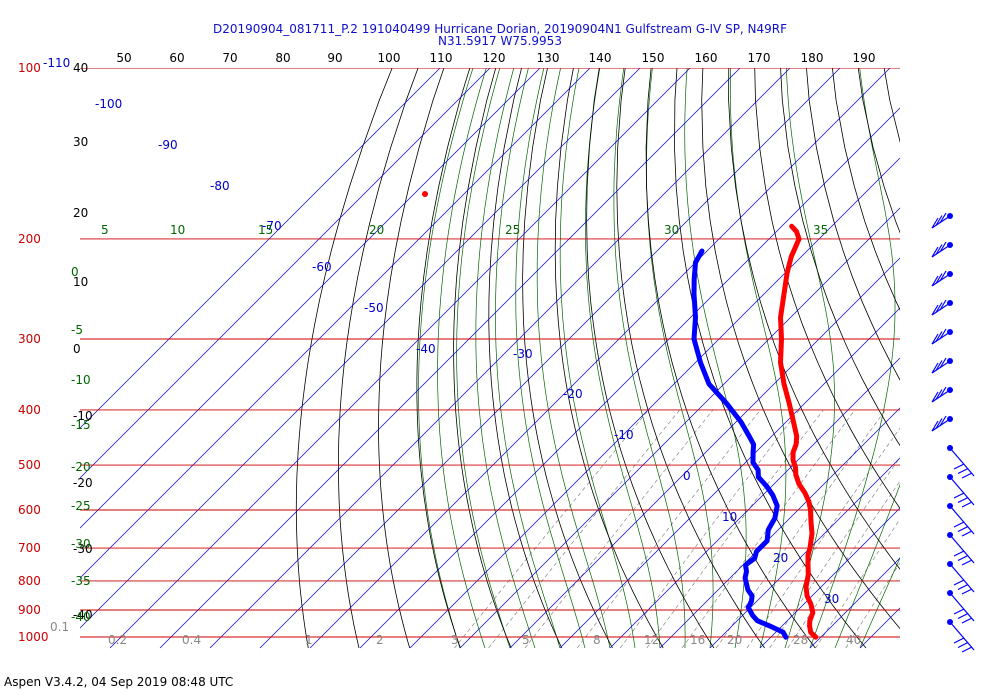 The image size is (1000, 700). I want to click on moist-adiabat-label: 5, so click(105, 230).